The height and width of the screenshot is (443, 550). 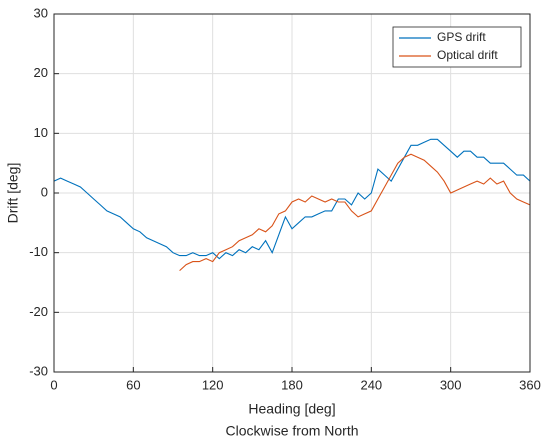 I want to click on y-tick-label: -30, so click(x=38, y=370).